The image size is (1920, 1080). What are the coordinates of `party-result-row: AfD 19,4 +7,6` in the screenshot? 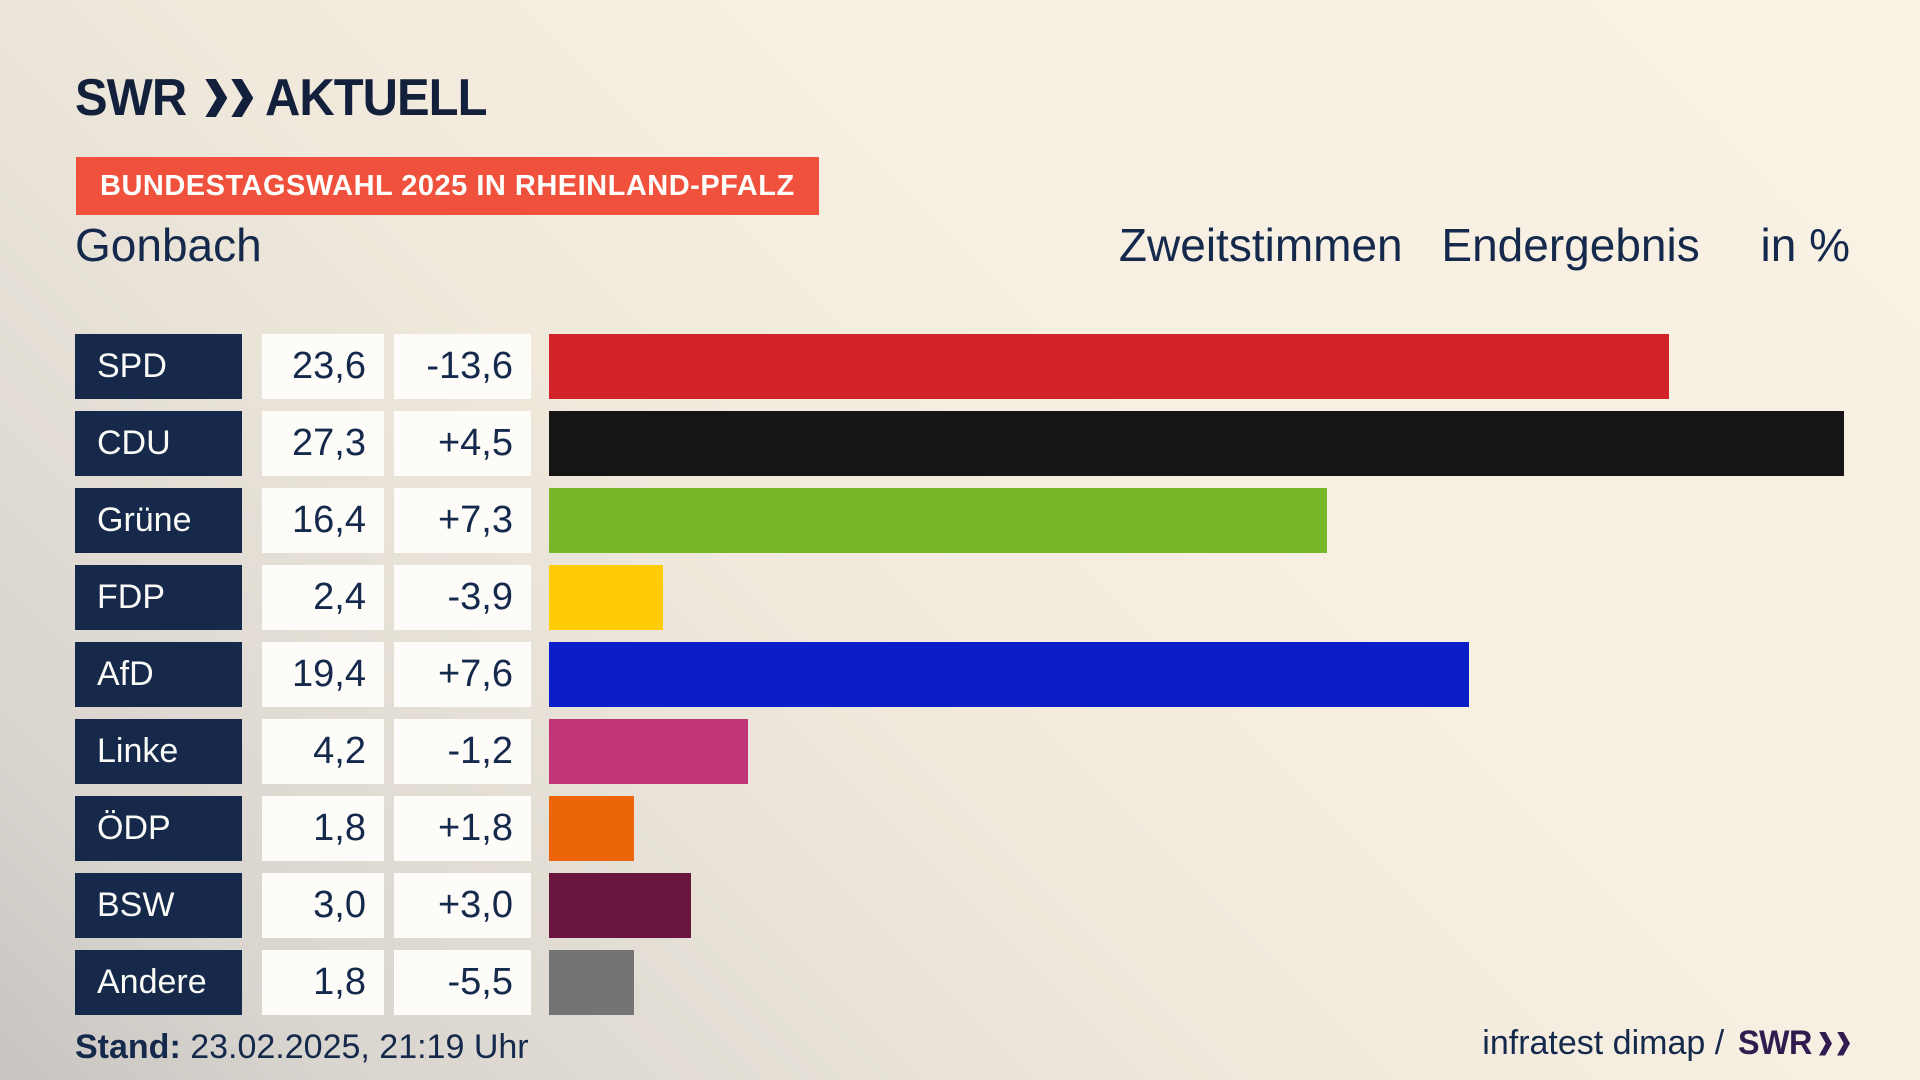 It's located at (960, 674).